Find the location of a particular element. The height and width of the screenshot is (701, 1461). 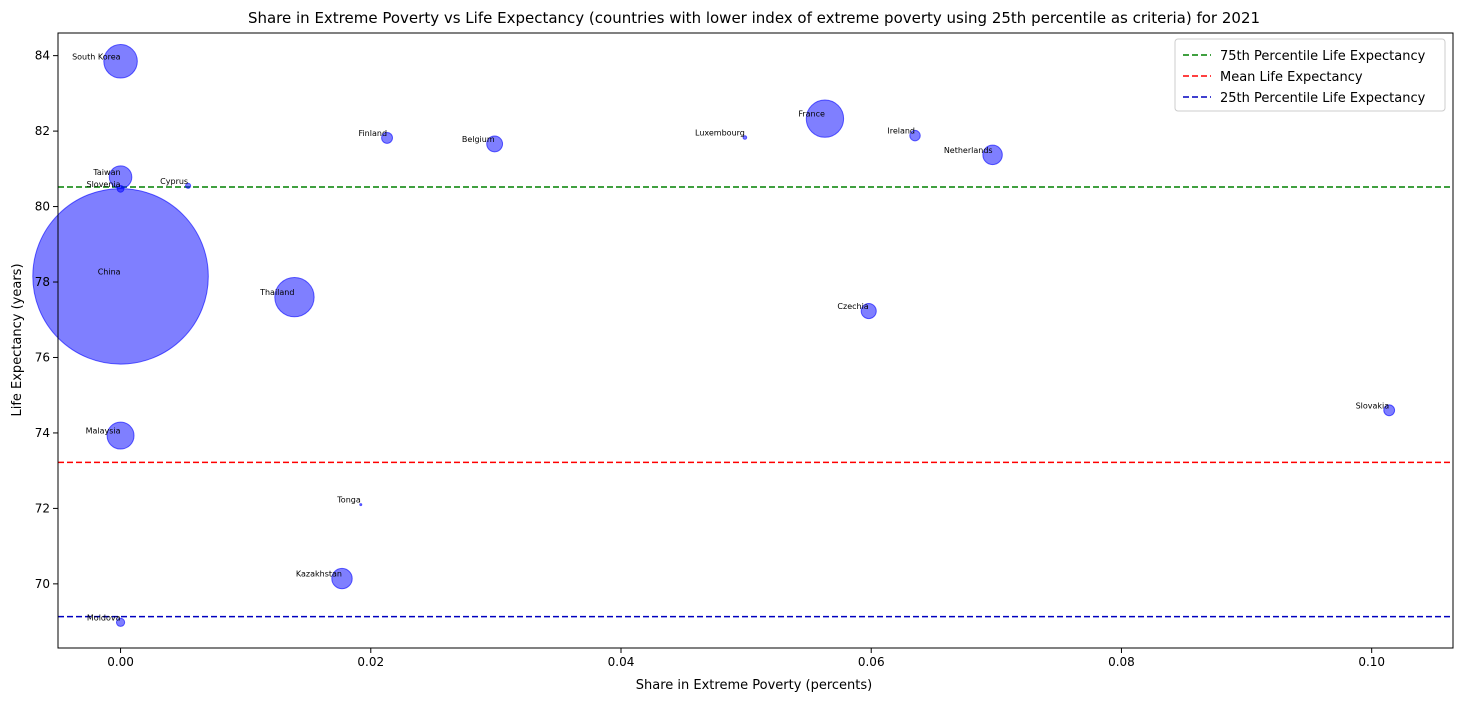

legend-entry: 75th Percentile Life Expectancy is located at coordinates (1323, 56).